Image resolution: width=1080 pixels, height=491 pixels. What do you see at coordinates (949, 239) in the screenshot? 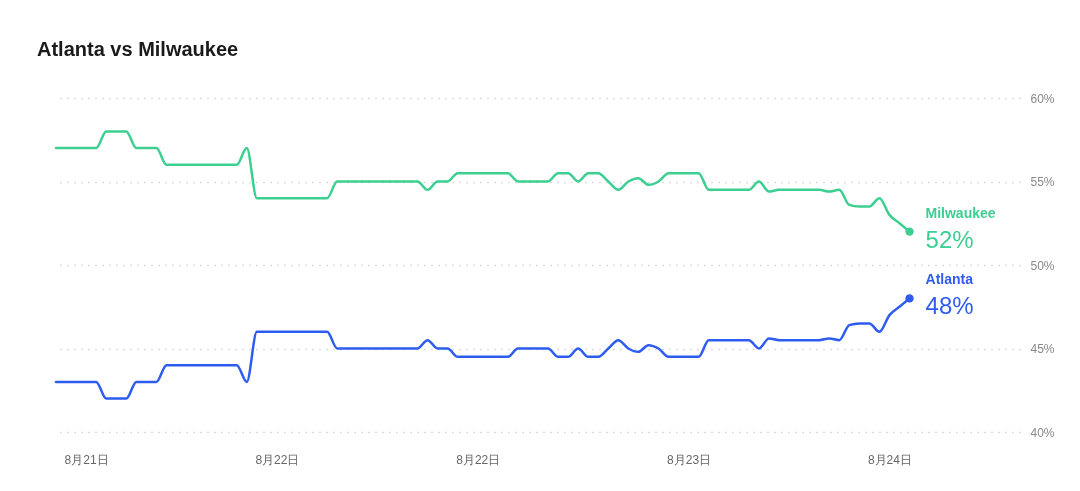
I see `data-label: 52%` at bounding box center [949, 239].